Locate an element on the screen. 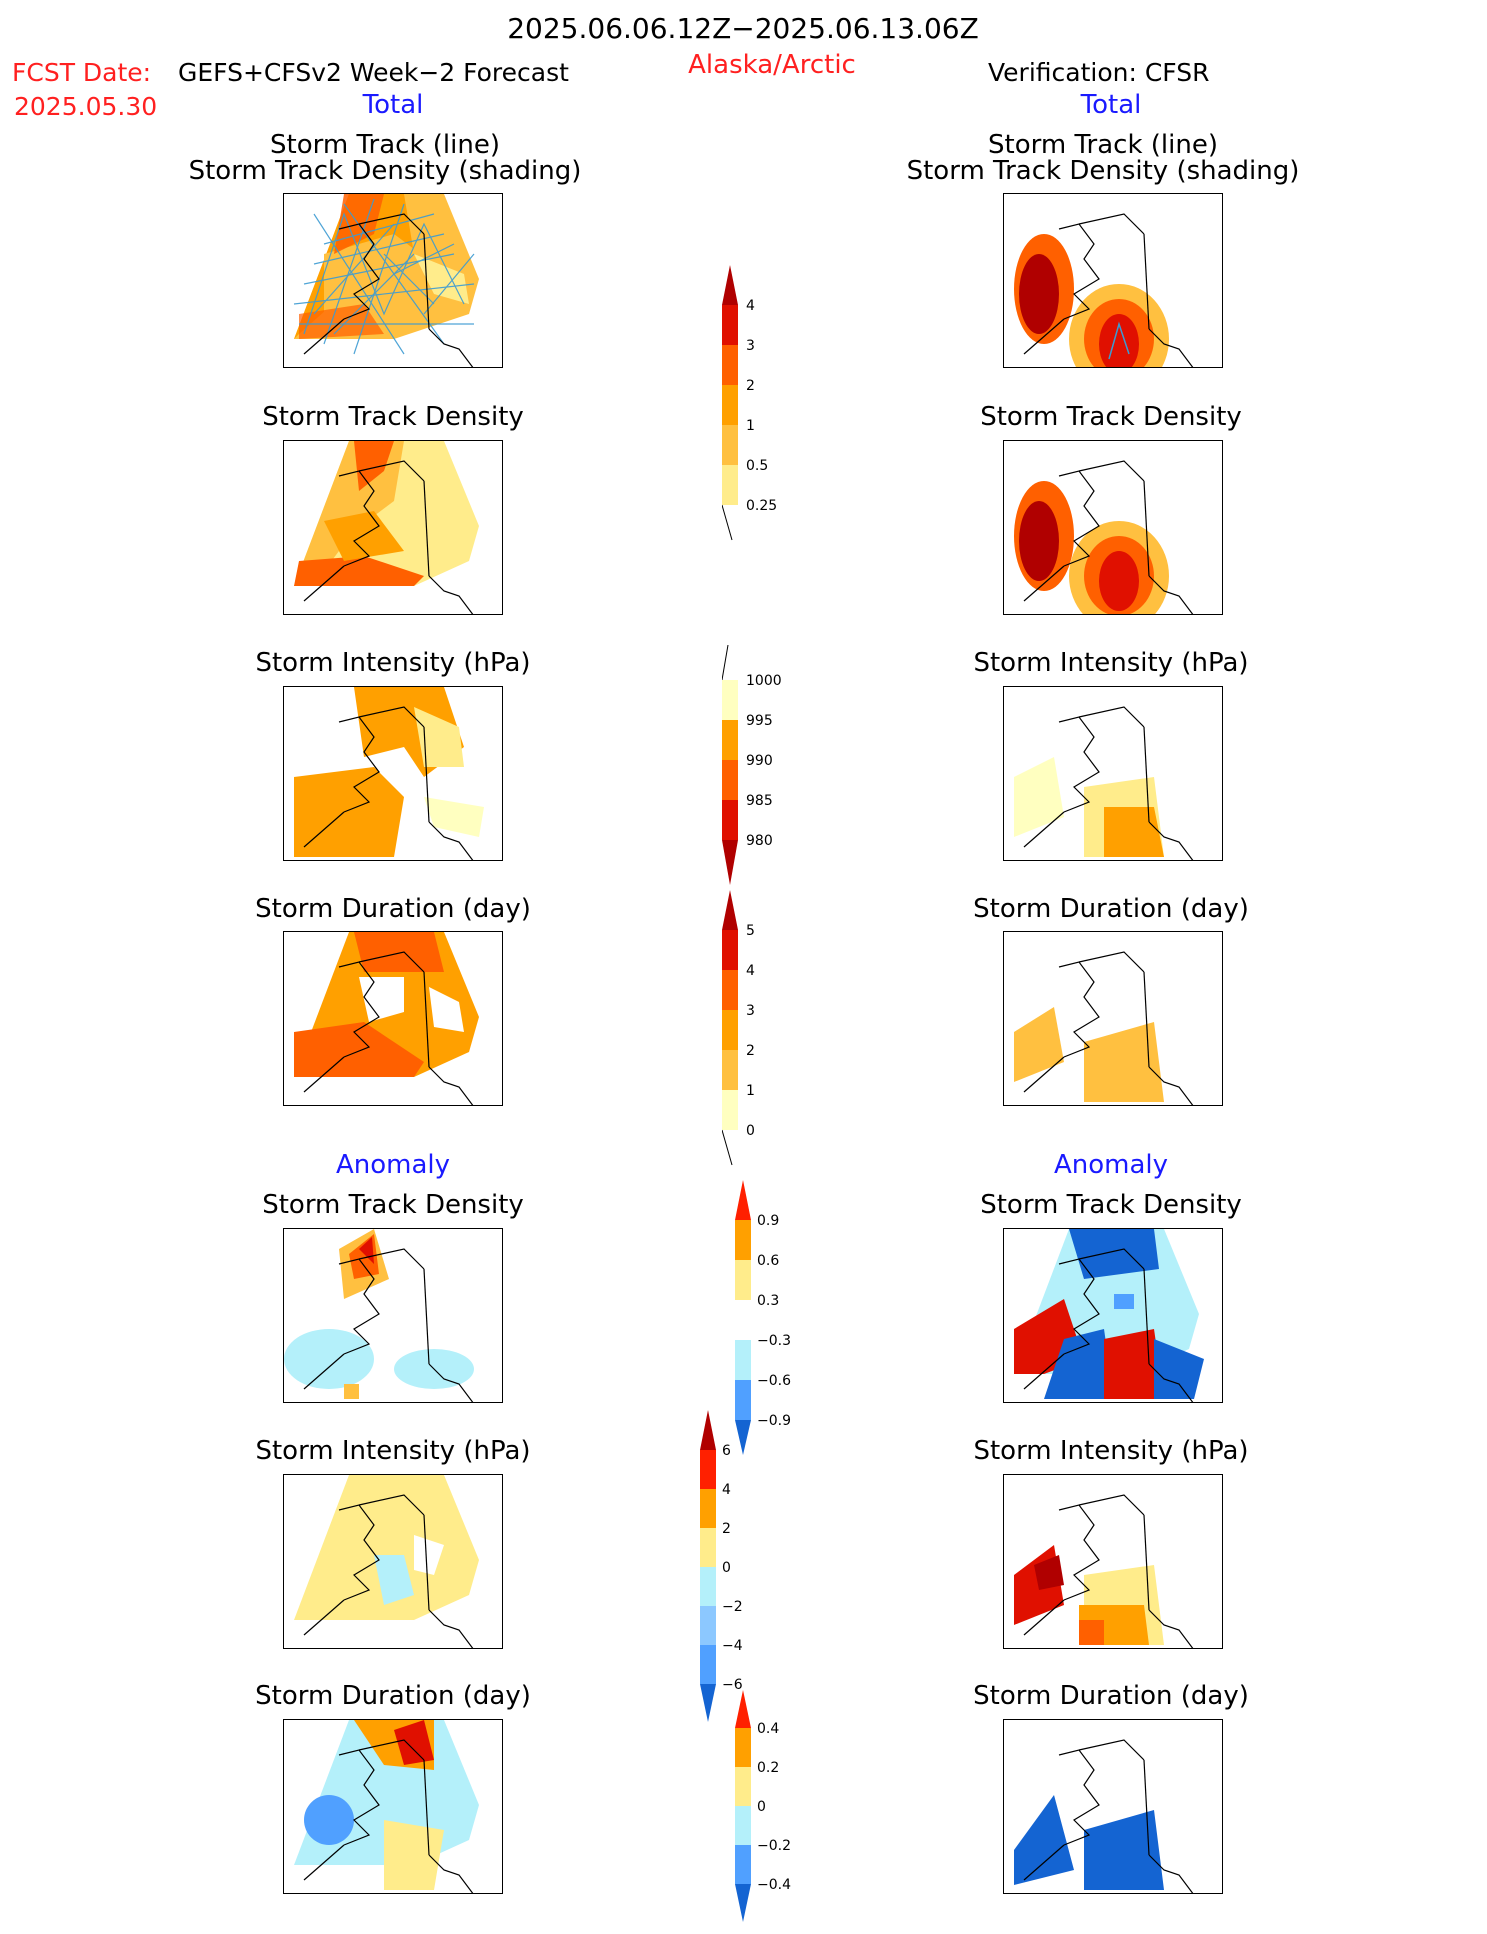 The width and height of the screenshot is (1487, 1934). cbar1-label: 2 is located at coordinates (750, 386).